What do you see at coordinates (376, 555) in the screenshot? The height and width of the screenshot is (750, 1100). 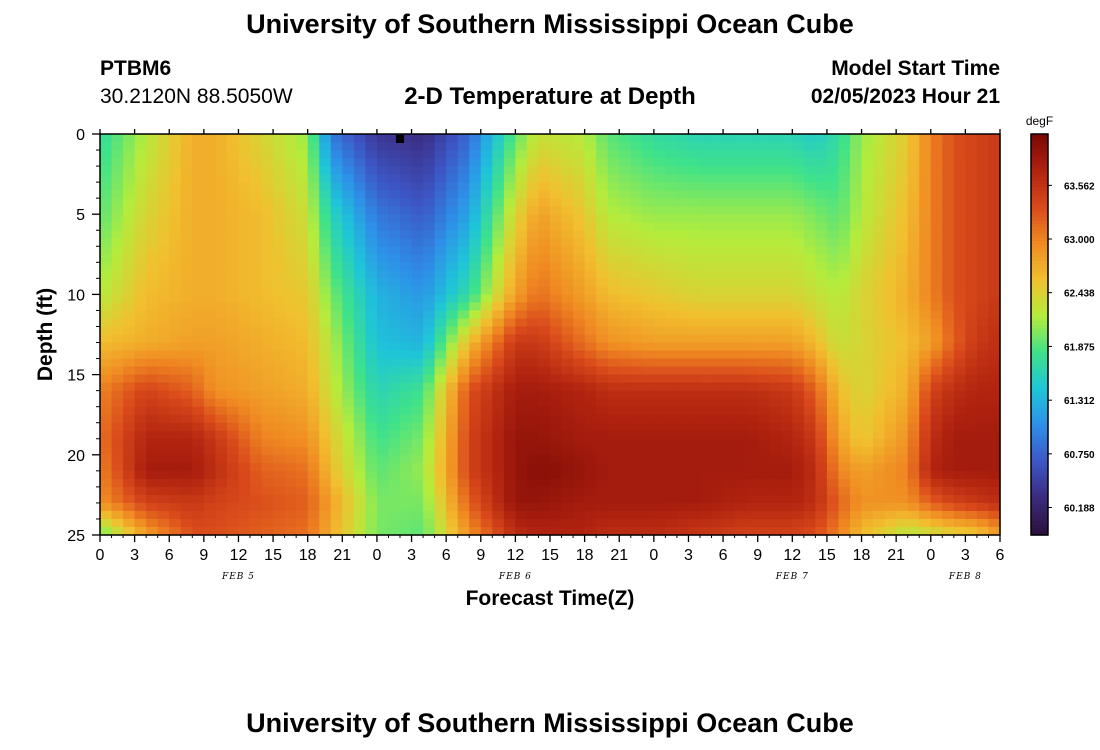 I see `x-tick-label: 0` at bounding box center [376, 555].